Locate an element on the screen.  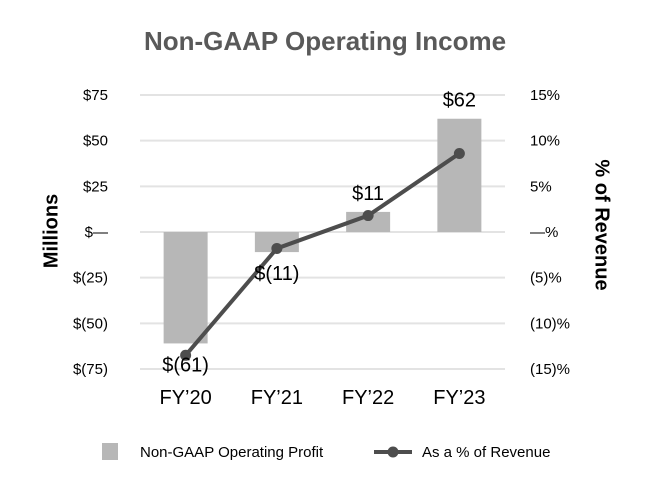
left-tick-label: $75 is located at coordinates (95, 95).